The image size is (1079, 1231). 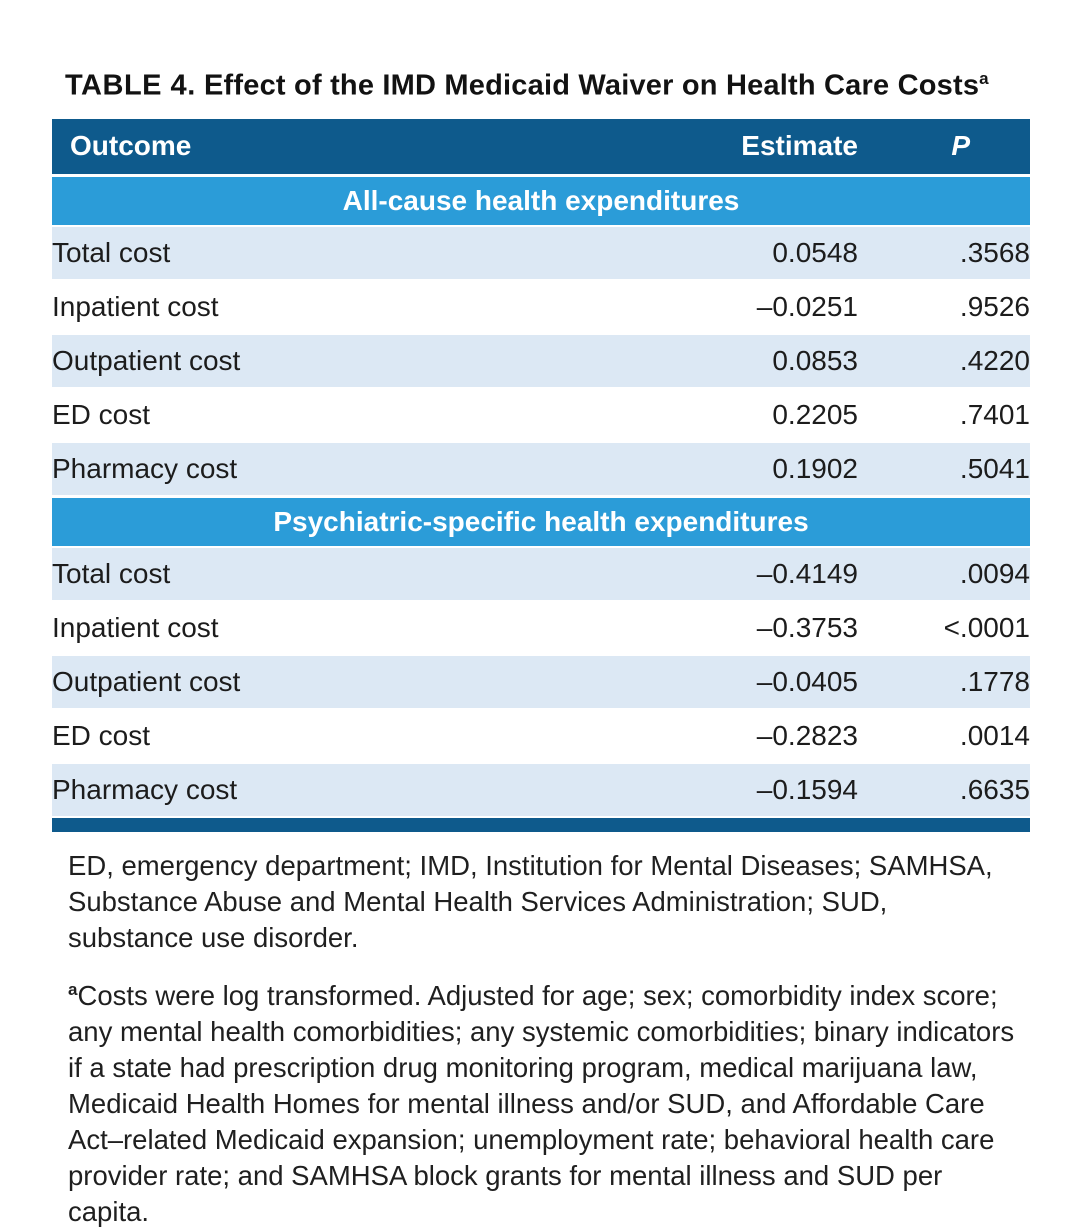 I want to click on title-footnote-marker: a, so click(x=984, y=78).